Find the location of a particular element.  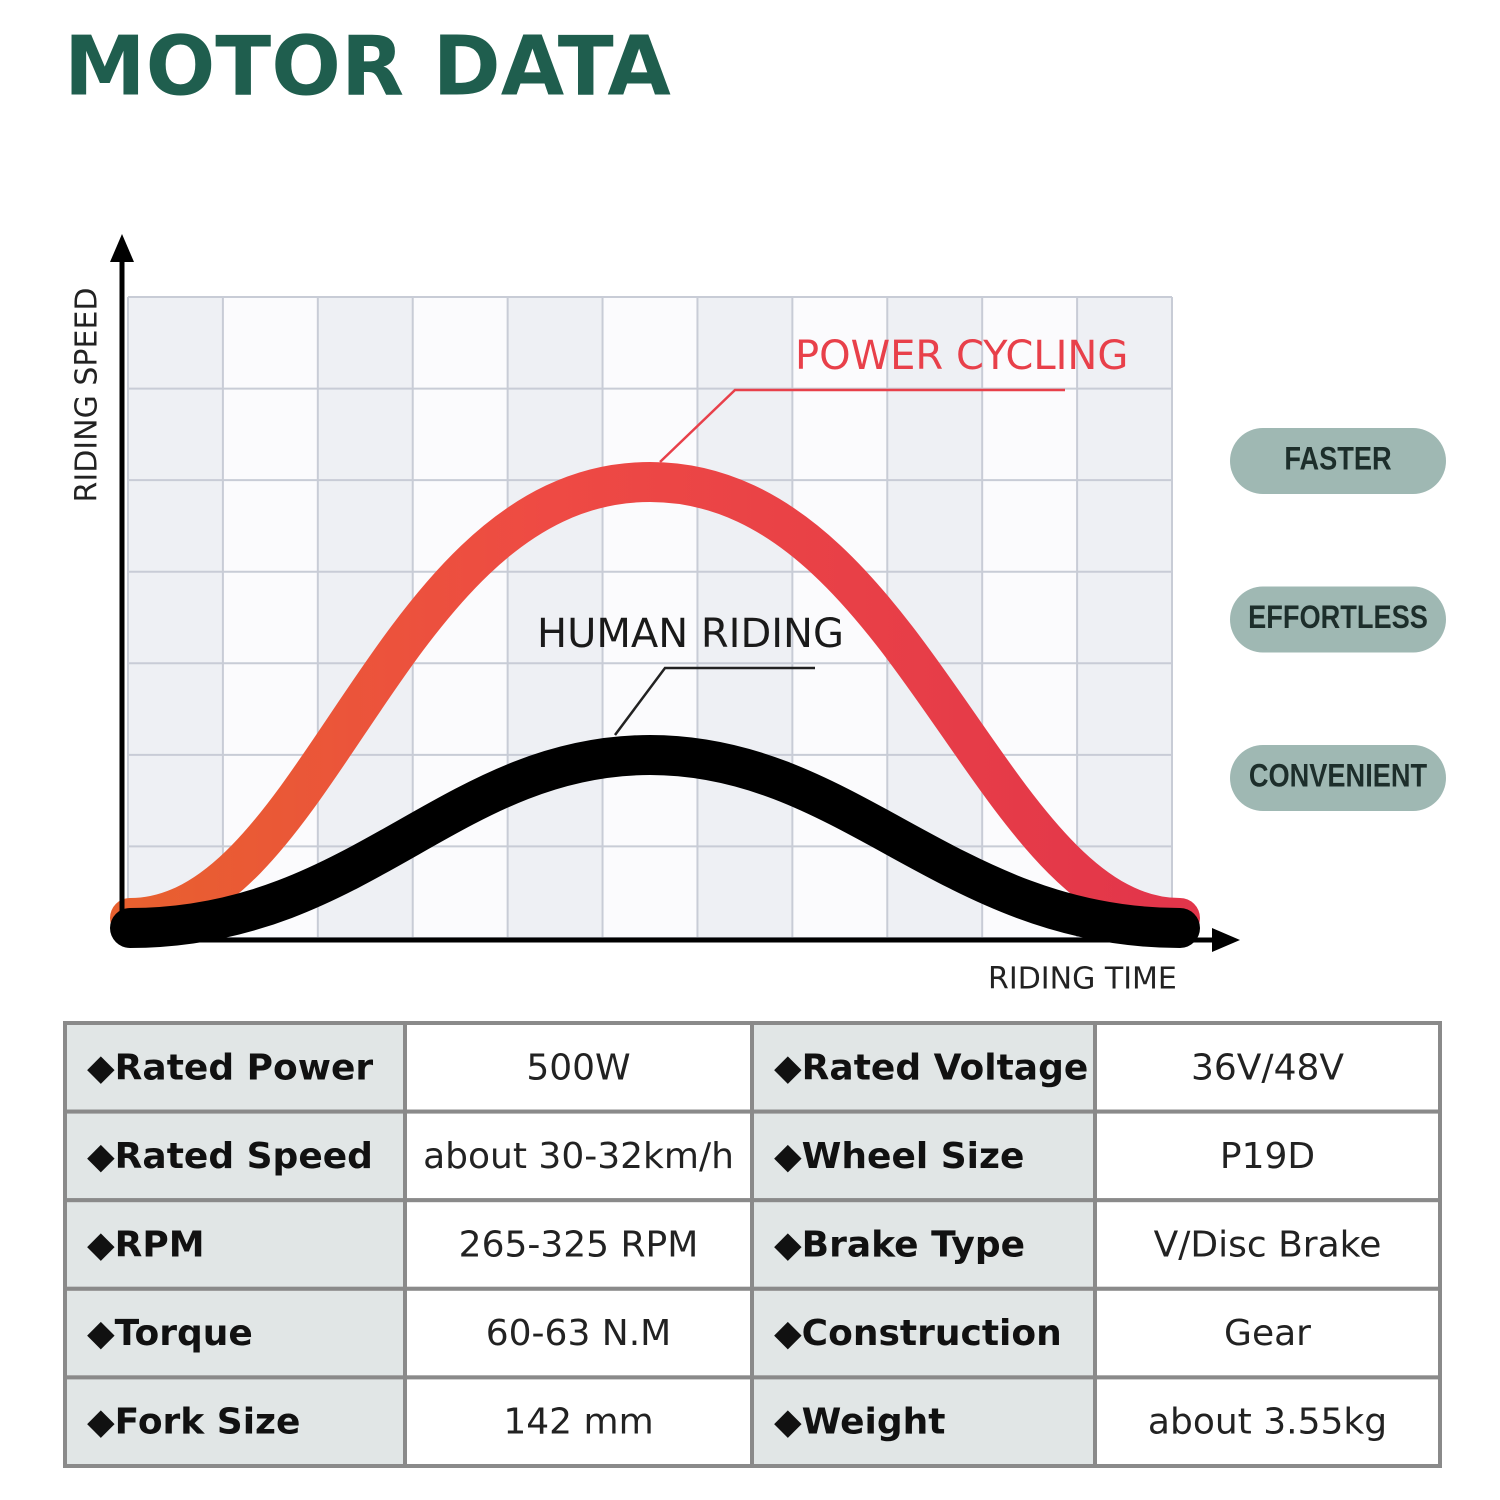

spec-value: about 30-32km/h is located at coordinates (578, 1156).